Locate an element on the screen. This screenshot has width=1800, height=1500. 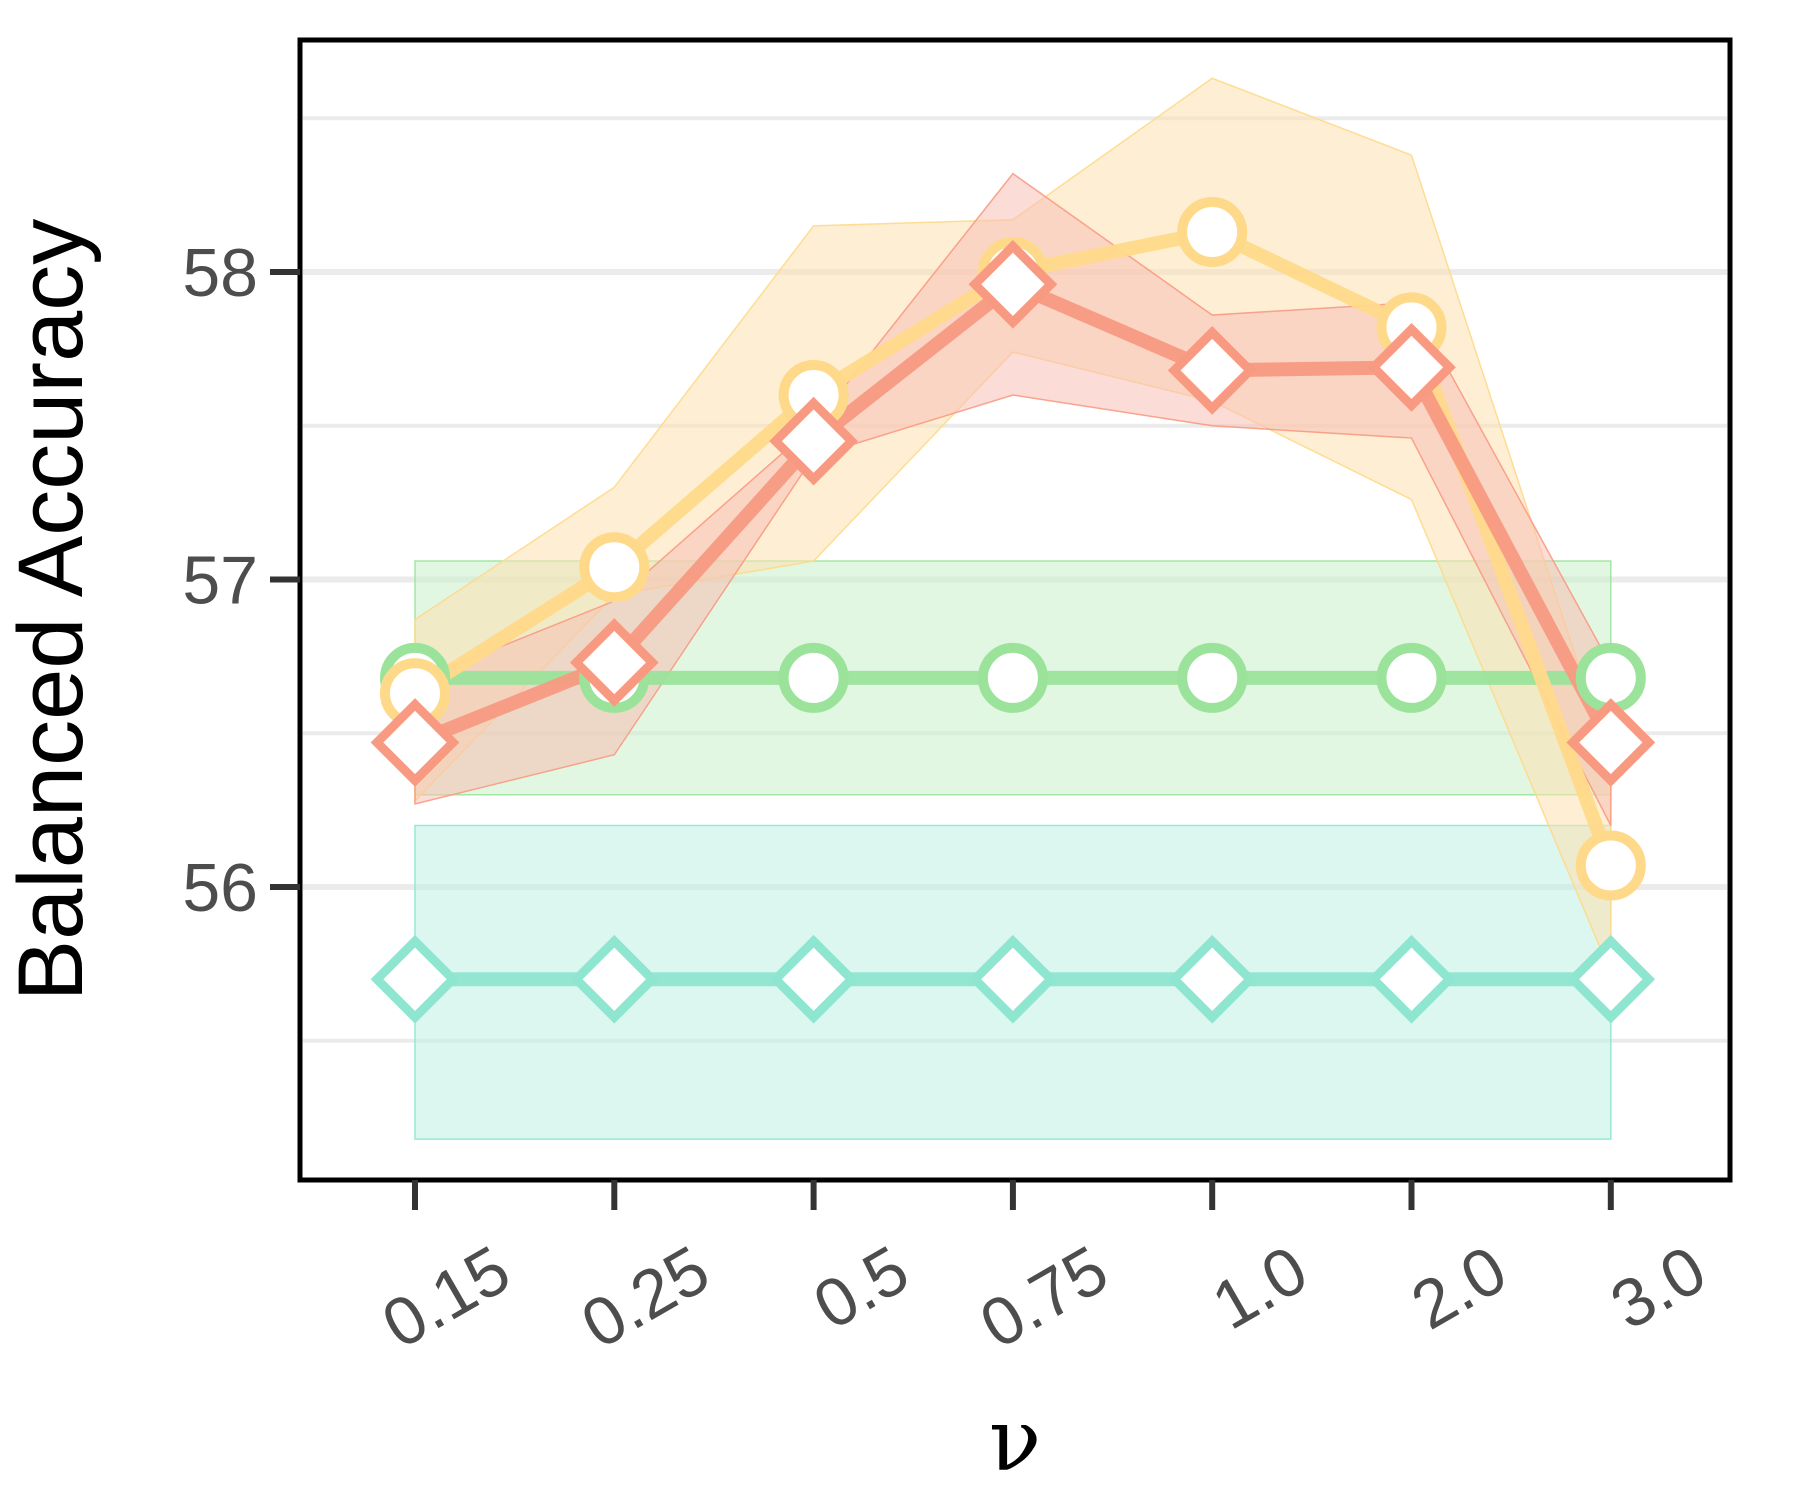
x-axis-label: ν is located at coordinates (1015, 1441).